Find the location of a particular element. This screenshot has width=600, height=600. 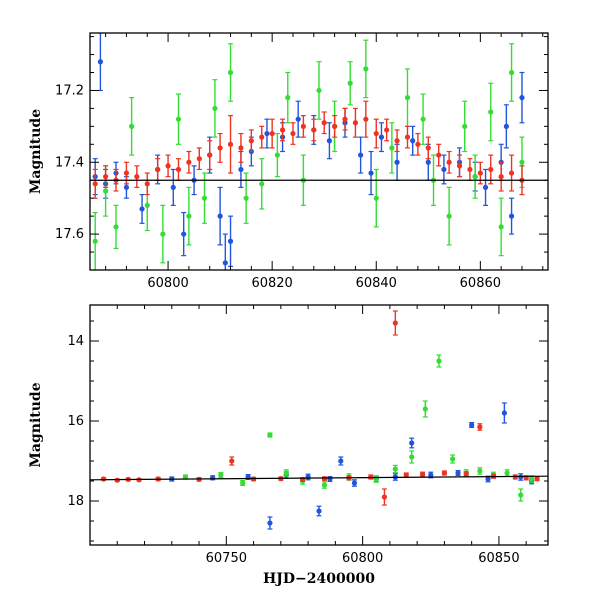

y-tick-label: 18 is located at coordinates (75, 501).